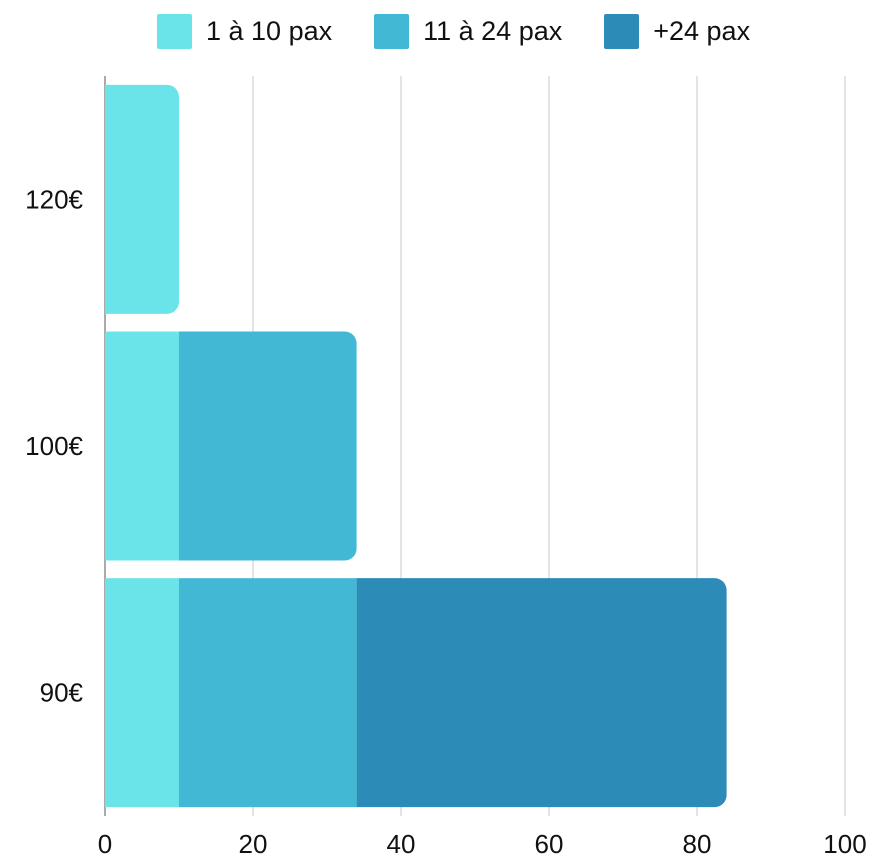  I want to click on legend-item-24-plus-pax: +24 pax, so click(677, 31).